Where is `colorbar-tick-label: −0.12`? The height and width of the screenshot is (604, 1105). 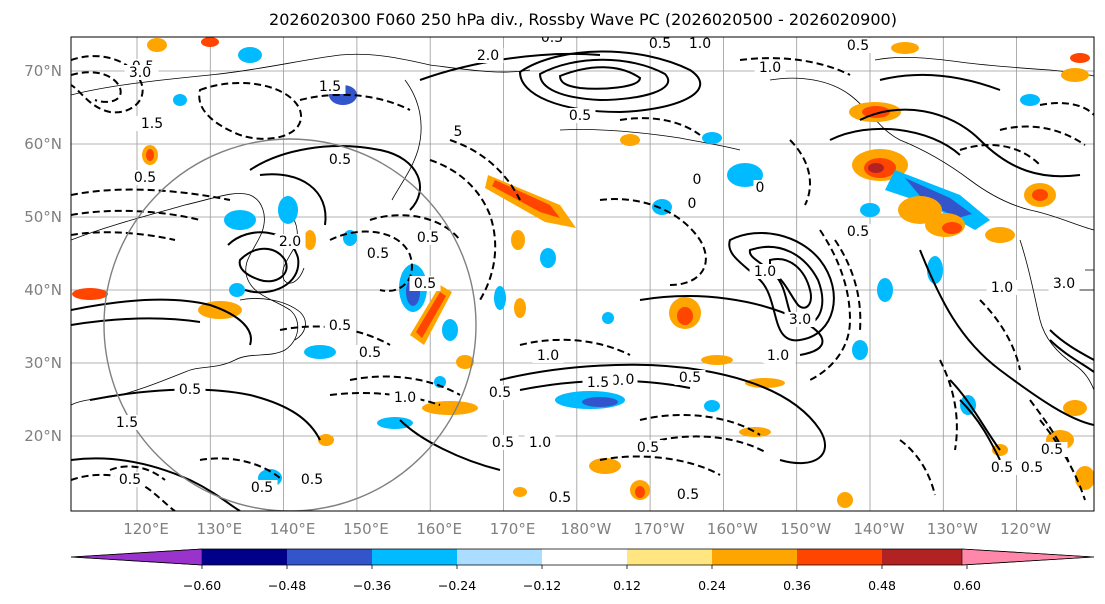 colorbar-tick-label: −0.12 is located at coordinates (542, 585).